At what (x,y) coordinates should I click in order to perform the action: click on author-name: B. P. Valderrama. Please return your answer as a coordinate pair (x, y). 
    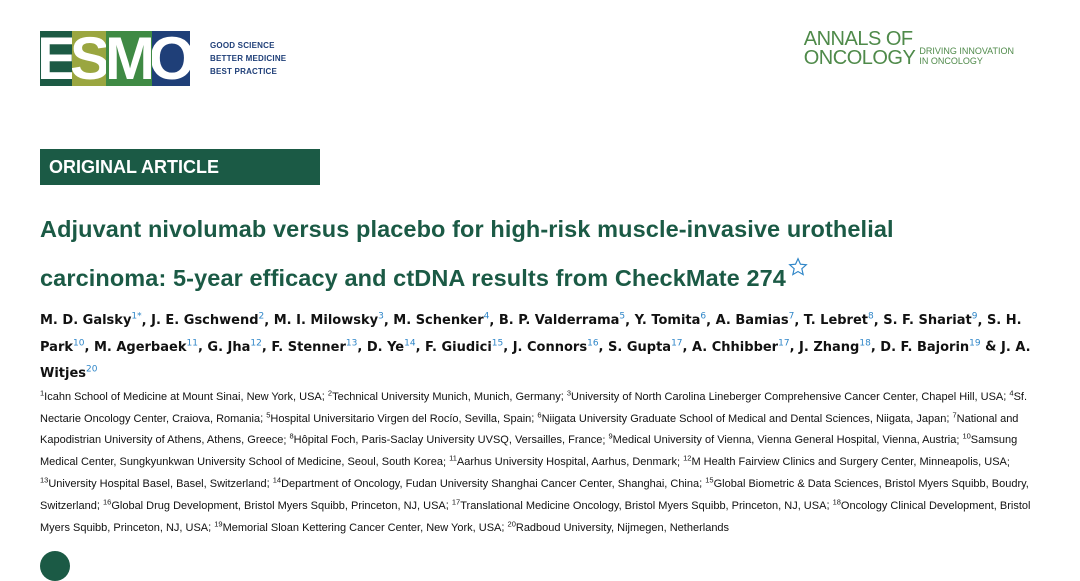
    Looking at the image, I should click on (559, 321).